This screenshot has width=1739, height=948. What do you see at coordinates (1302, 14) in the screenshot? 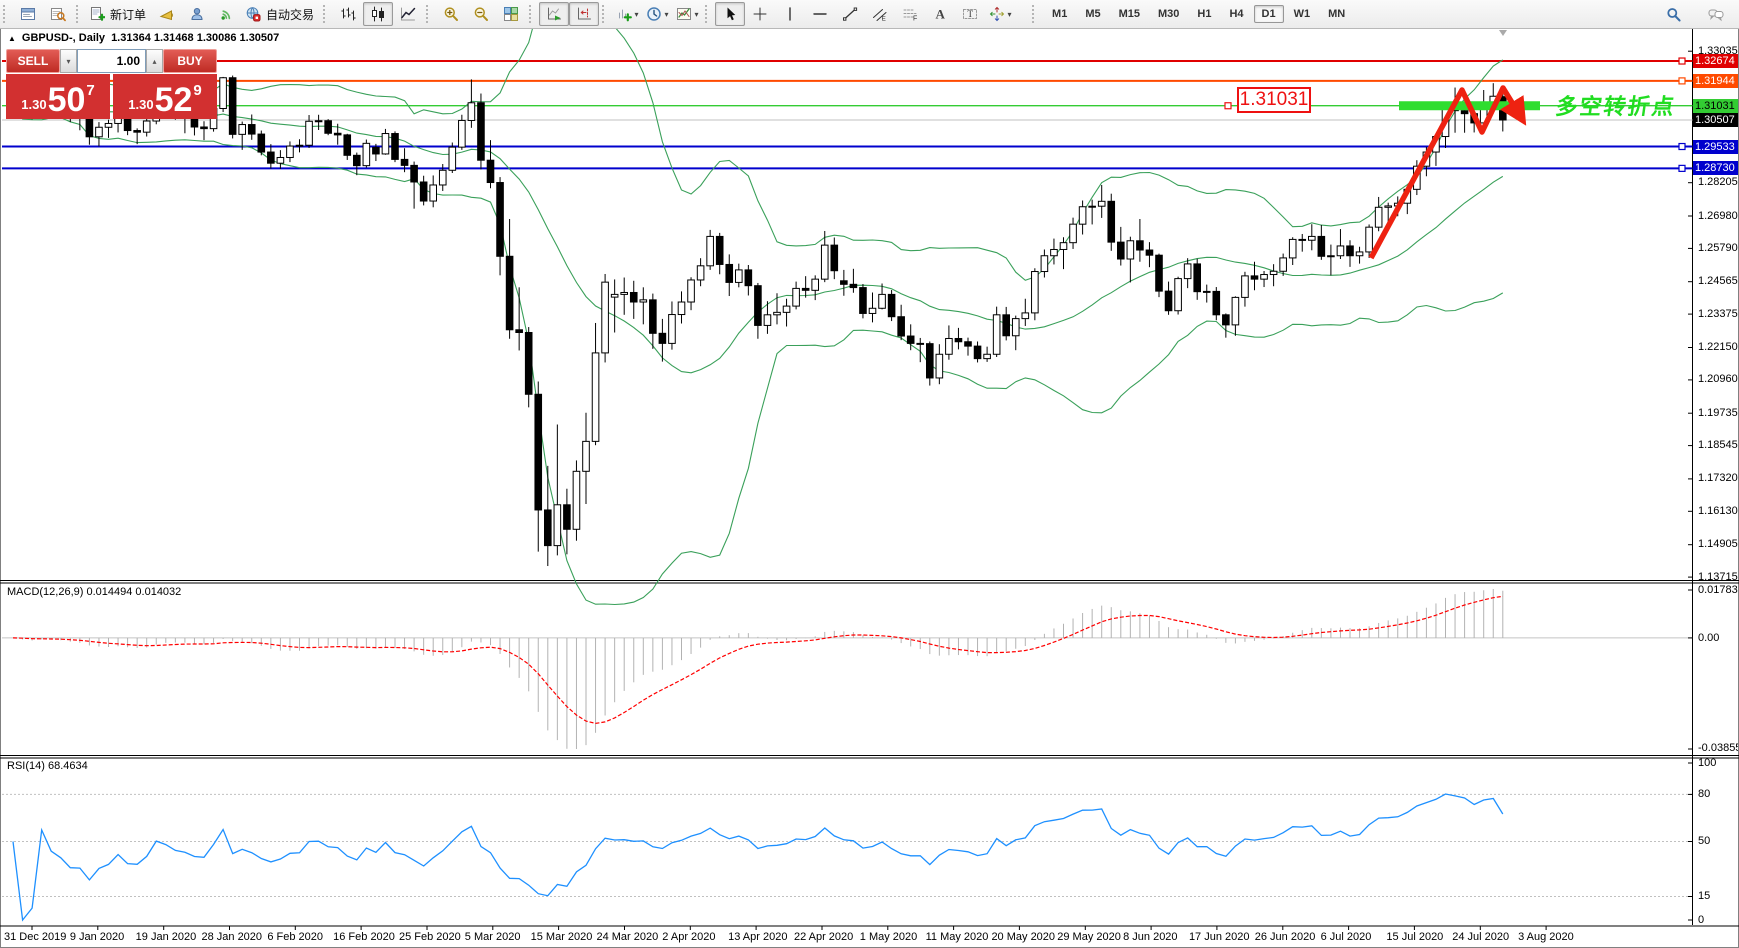
I see `timeframe-w1-button: W1` at bounding box center [1302, 14].